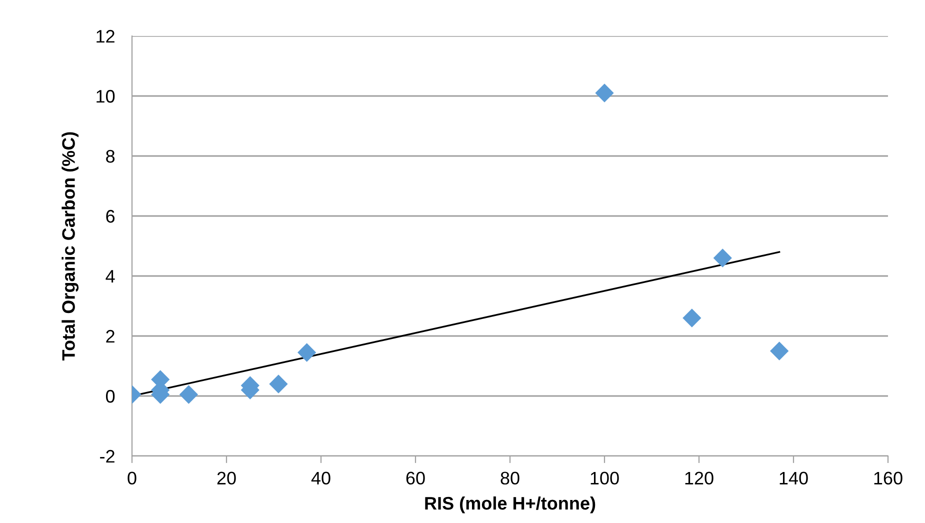 This screenshot has height=523, width=925. Describe the element at coordinates (510, 478) in the screenshot. I see `x-tick-label: 80` at that location.